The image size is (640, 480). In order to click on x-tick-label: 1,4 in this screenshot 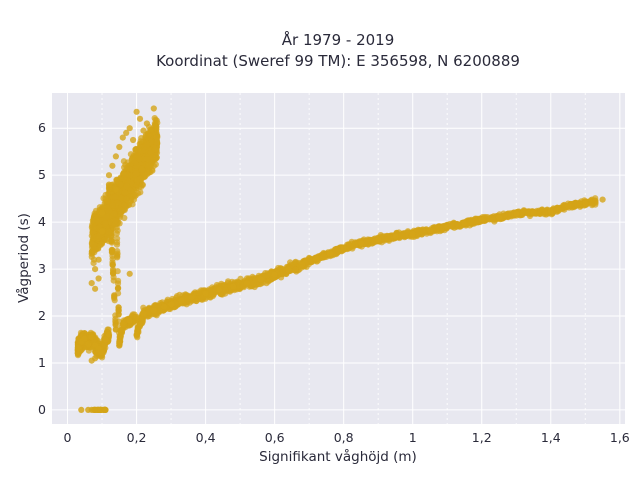, I will do `click(551, 437)`.